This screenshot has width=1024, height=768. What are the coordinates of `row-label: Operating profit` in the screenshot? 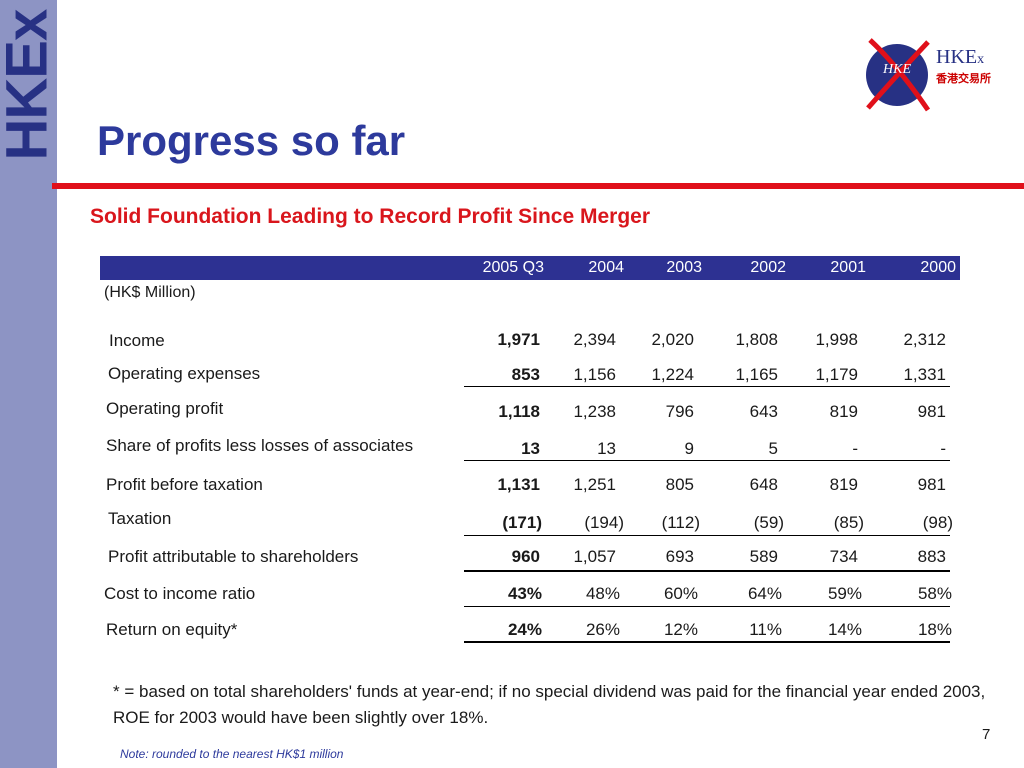 It's located at (165, 408).